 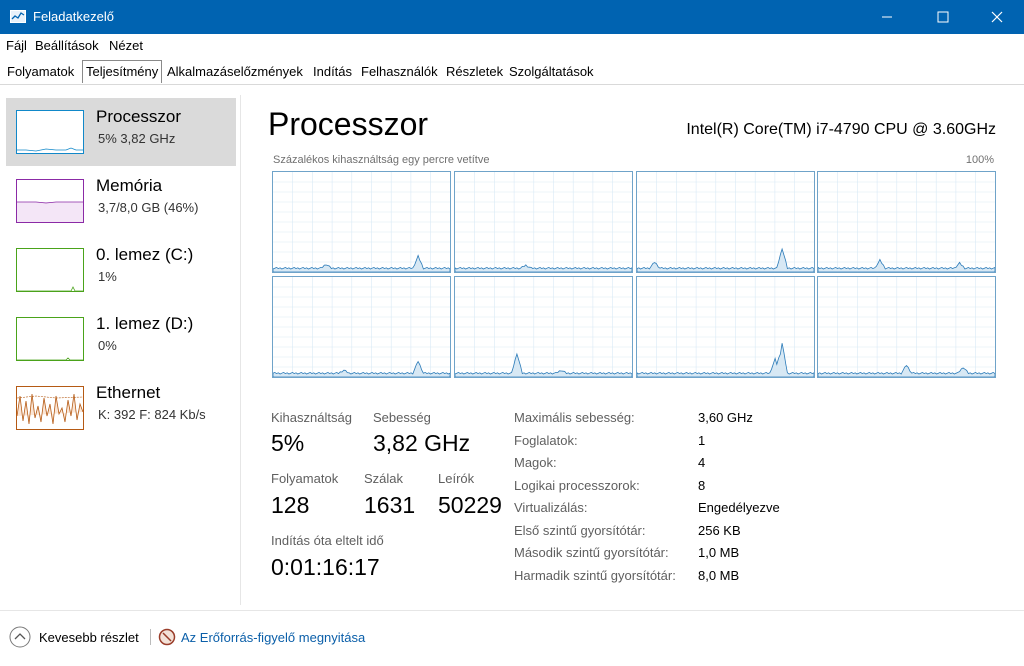 What do you see at coordinates (719, 552) in the screenshot?
I see `info-value: 1,0 MB` at bounding box center [719, 552].